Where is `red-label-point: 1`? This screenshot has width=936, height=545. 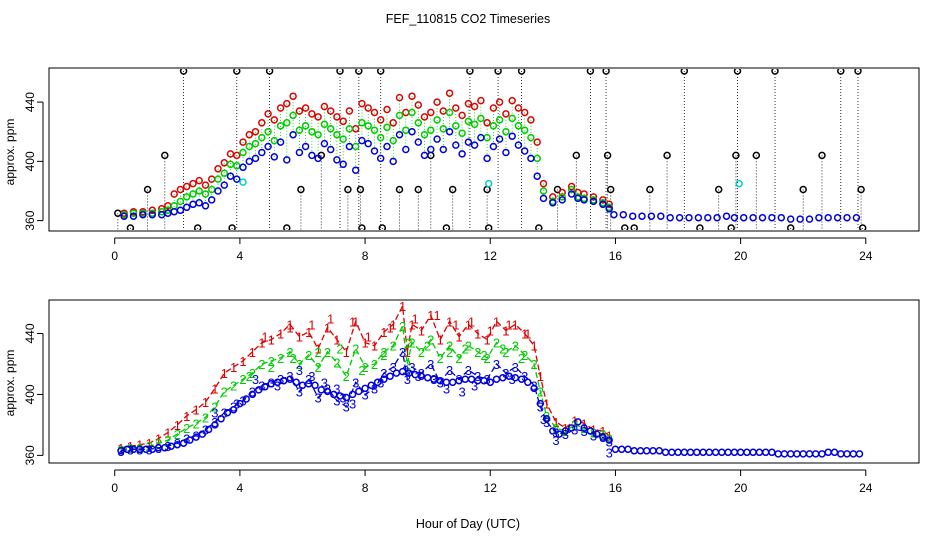 red-label-point: 1 is located at coordinates (508, 324).